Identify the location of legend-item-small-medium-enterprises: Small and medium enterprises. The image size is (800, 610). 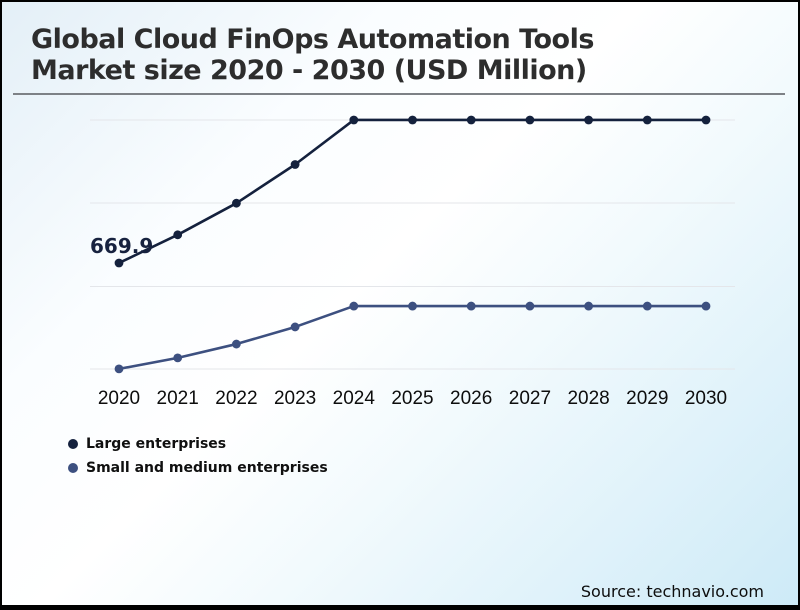
(198, 467).